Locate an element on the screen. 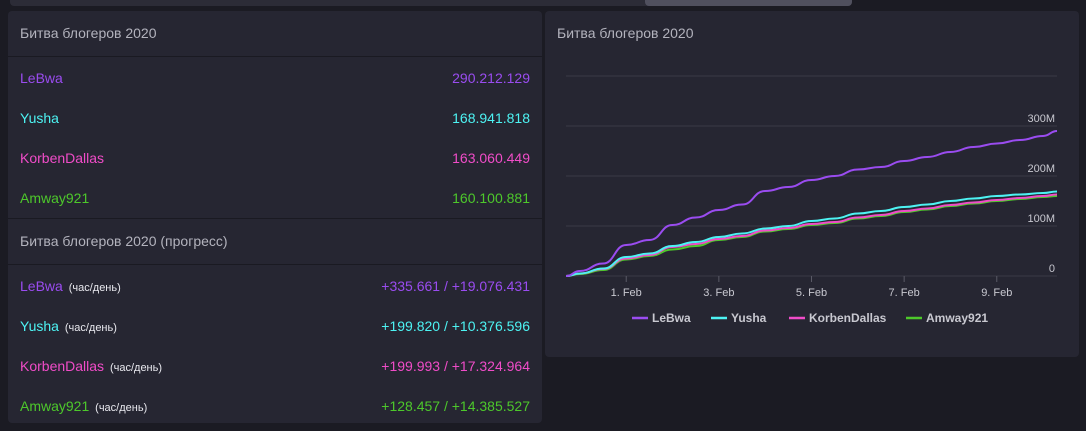 The width and height of the screenshot is (1086, 431). totals-row-value: 168.941.818 is located at coordinates (491, 118).